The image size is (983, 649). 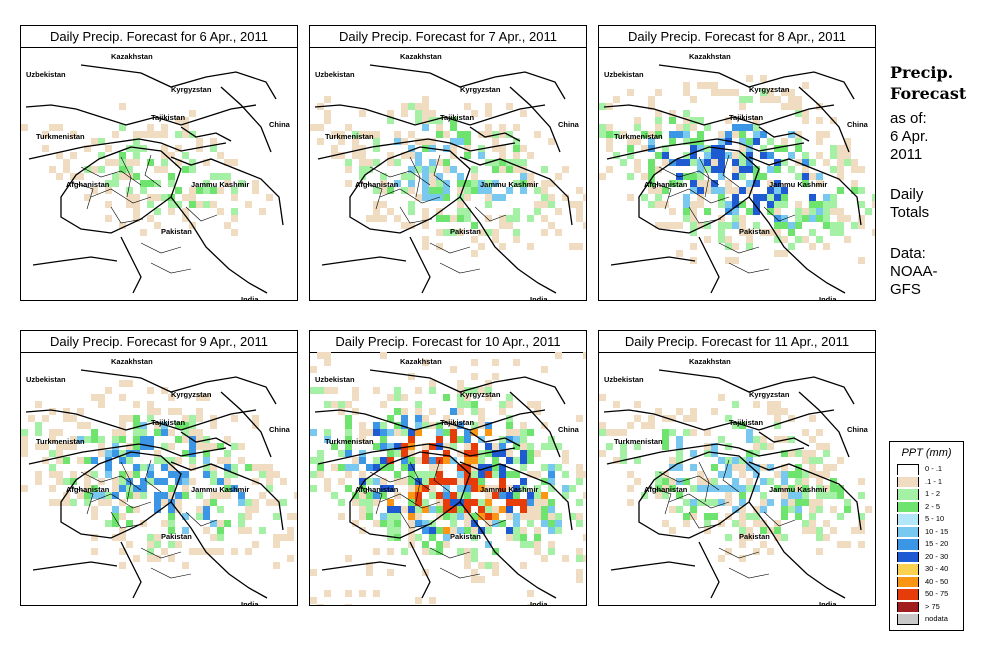 I want to click on province-border, so click(x=127, y=520).